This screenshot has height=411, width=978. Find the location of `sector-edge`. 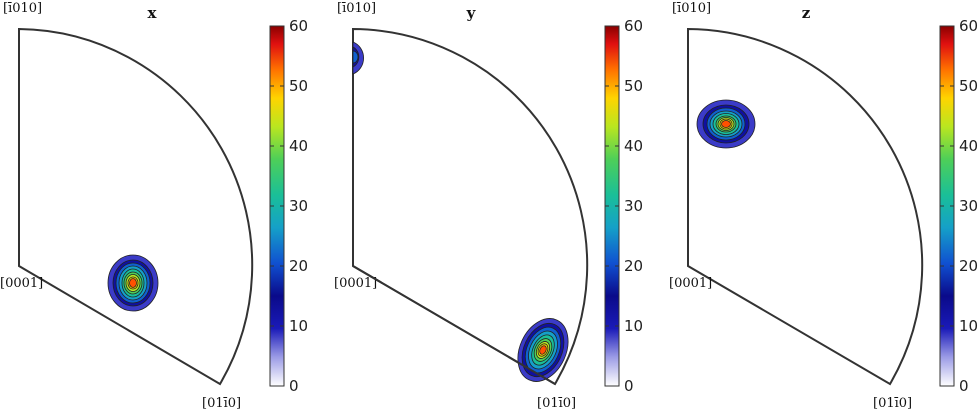

sector-edge is located at coordinates (454, 325).